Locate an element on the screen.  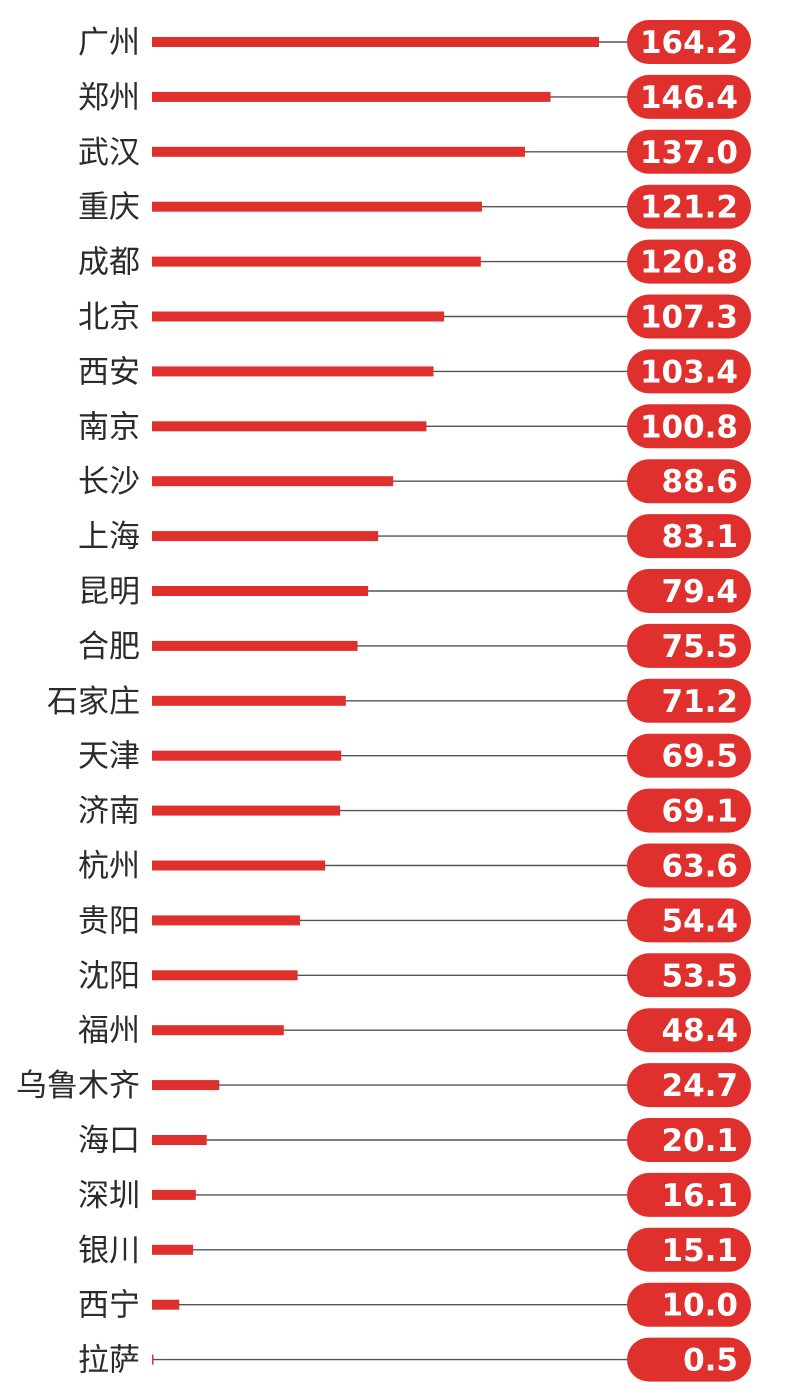
category-label: 济南 is located at coordinates (109, 812).